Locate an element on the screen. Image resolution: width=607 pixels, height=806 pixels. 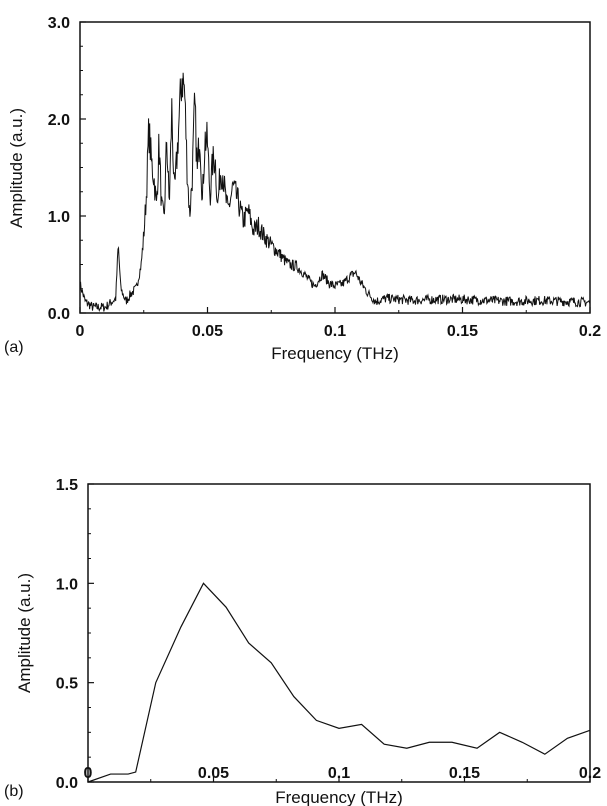
chart-b-x-axis-label: Frequency (THz) is located at coordinates (339, 797).